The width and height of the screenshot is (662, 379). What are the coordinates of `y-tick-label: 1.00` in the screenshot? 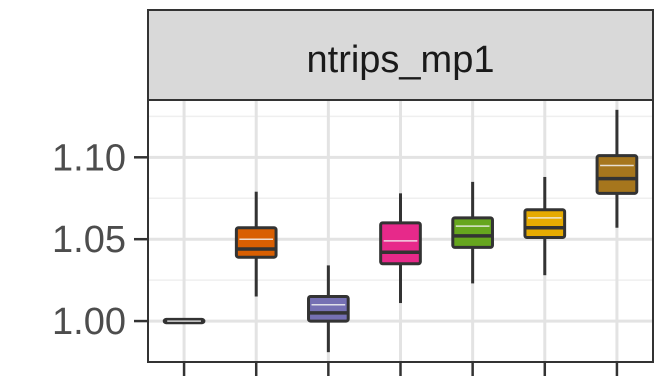 It's located at (89, 322).